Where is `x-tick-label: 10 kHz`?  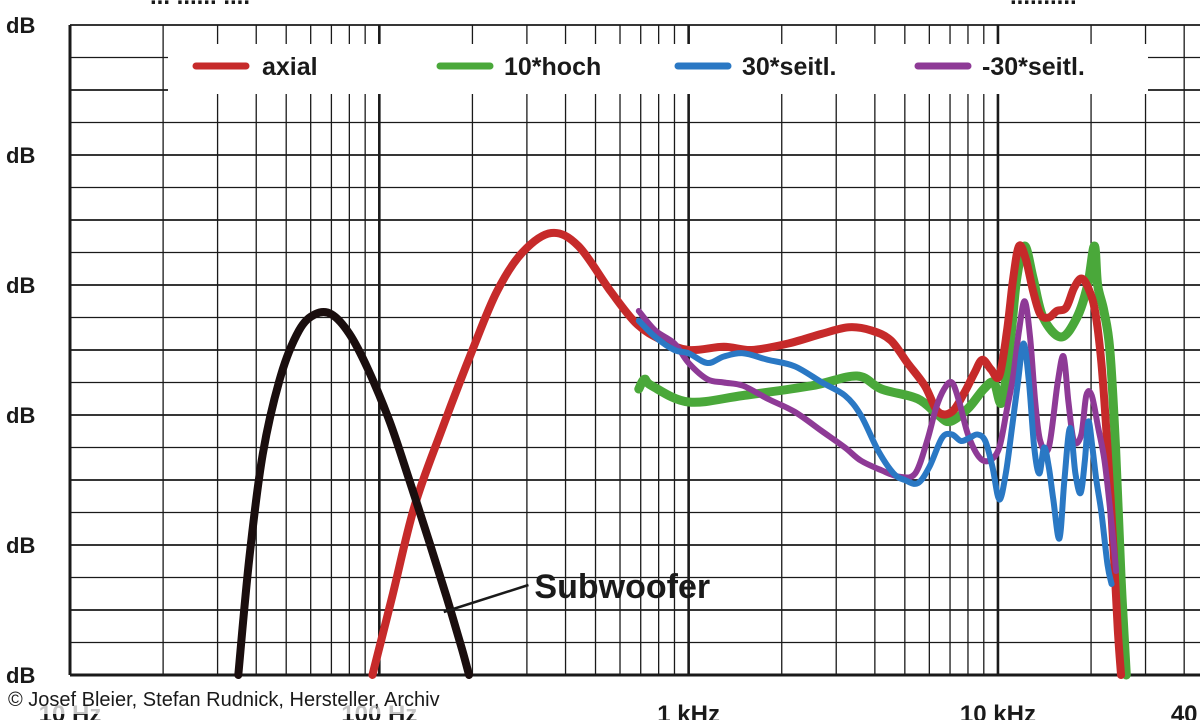
x-tick-label: 10 kHz is located at coordinates (998, 710).